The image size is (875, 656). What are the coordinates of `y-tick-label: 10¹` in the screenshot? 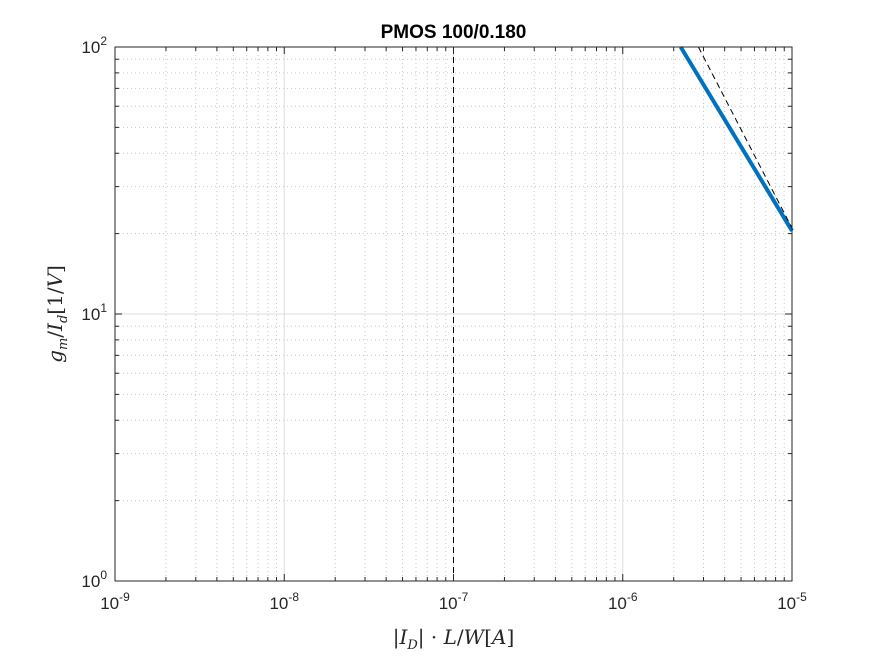 It's located at (94, 312).